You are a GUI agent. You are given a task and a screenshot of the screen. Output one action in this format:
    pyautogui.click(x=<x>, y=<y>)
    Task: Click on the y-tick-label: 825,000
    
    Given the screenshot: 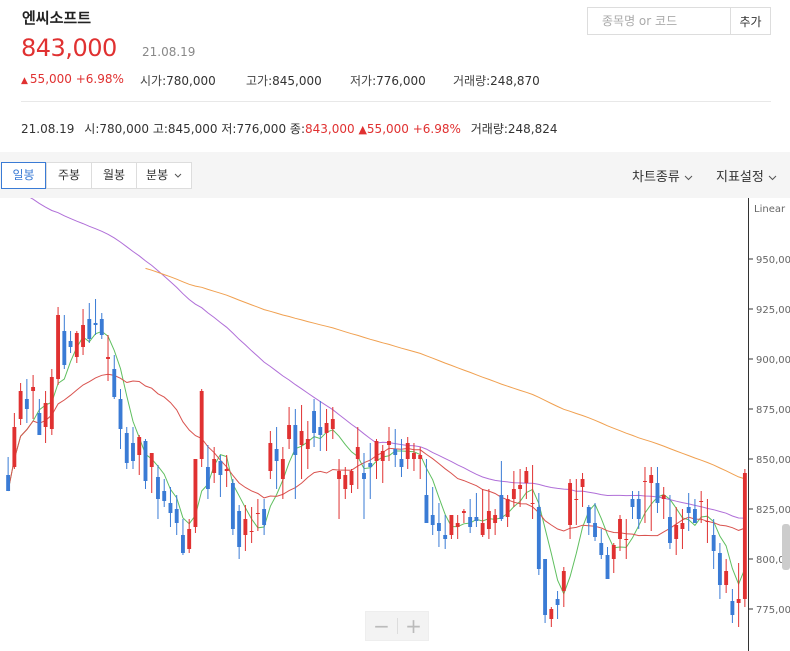 What is the action you would take?
    pyautogui.click(x=773, y=510)
    